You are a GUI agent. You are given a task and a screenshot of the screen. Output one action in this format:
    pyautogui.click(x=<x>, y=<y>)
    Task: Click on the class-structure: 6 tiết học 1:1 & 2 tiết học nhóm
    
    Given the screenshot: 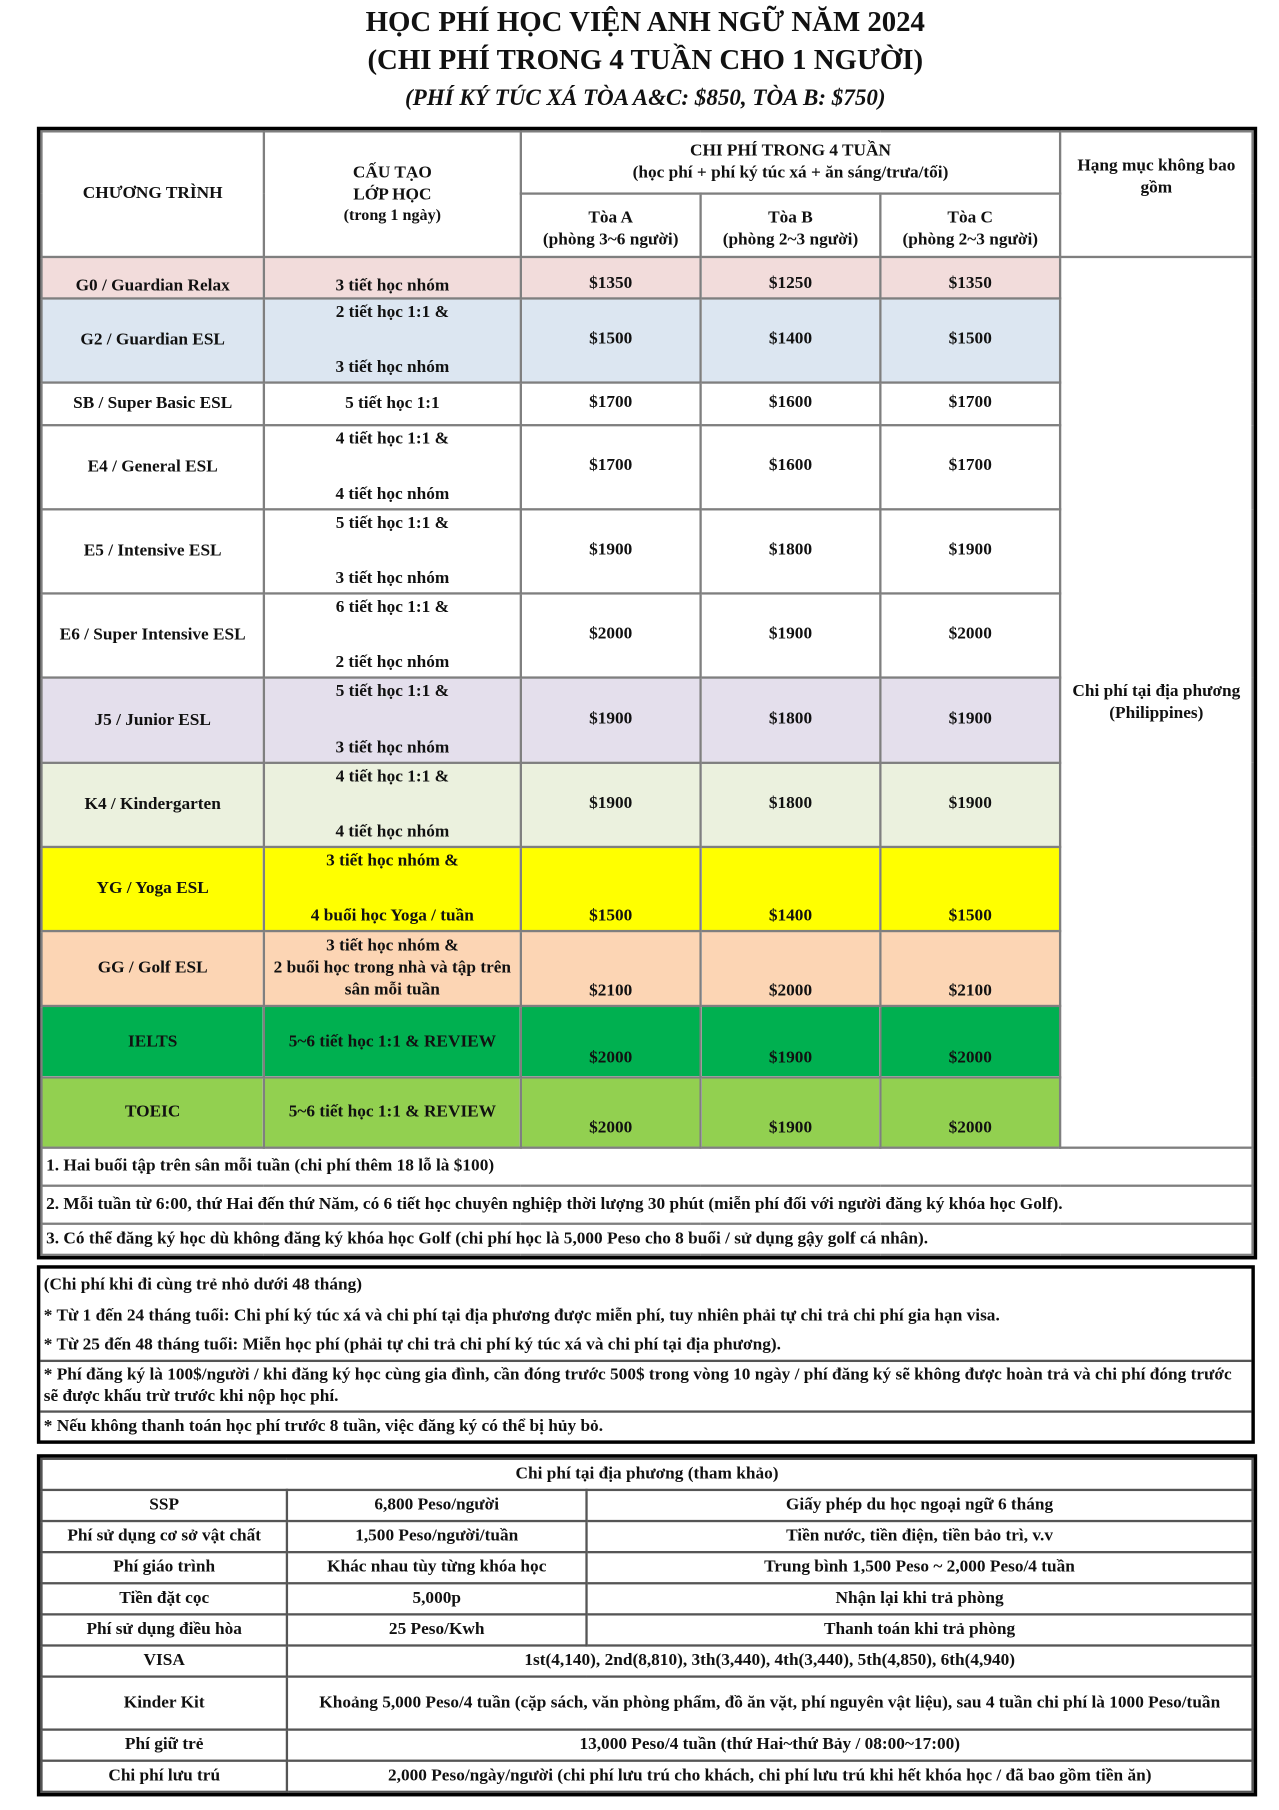 What is the action you would take?
    pyautogui.click(x=392, y=635)
    